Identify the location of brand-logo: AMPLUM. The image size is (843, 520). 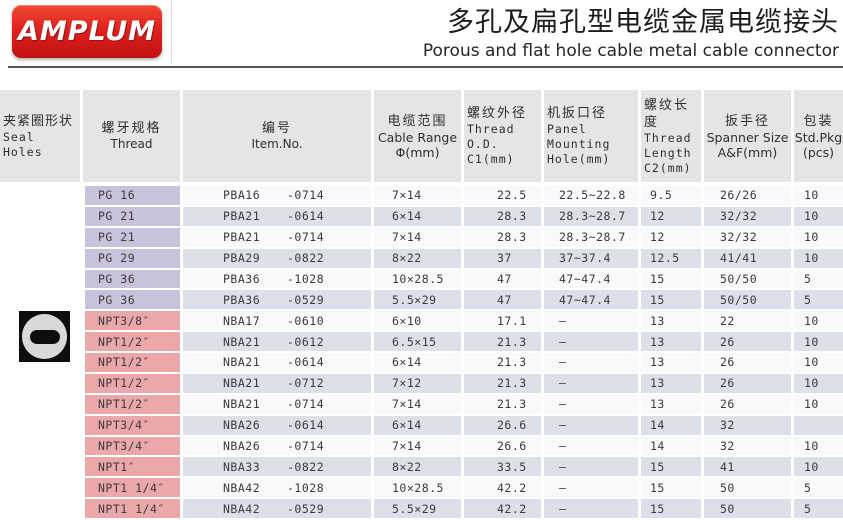
(87, 31).